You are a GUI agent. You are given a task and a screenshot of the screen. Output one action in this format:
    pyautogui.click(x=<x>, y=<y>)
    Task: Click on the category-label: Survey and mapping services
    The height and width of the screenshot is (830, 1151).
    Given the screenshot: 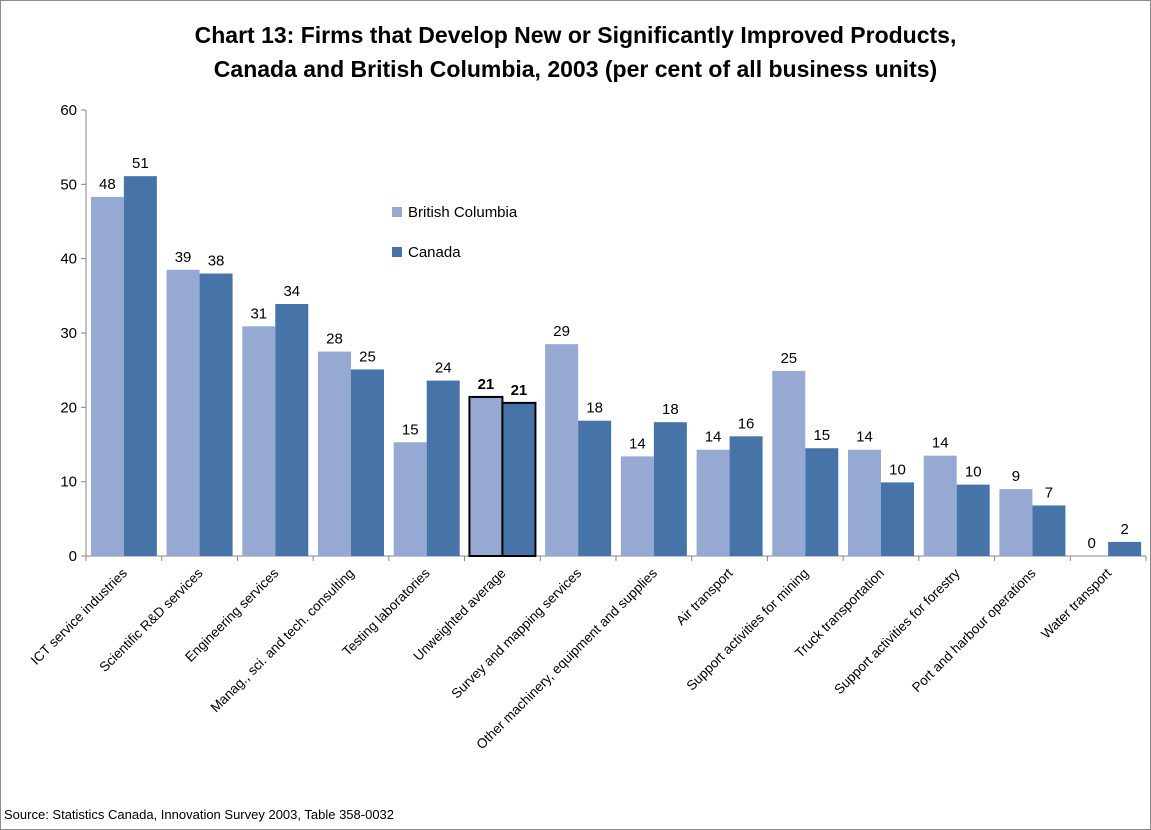 What is the action you would take?
    pyautogui.click(x=516, y=633)
    